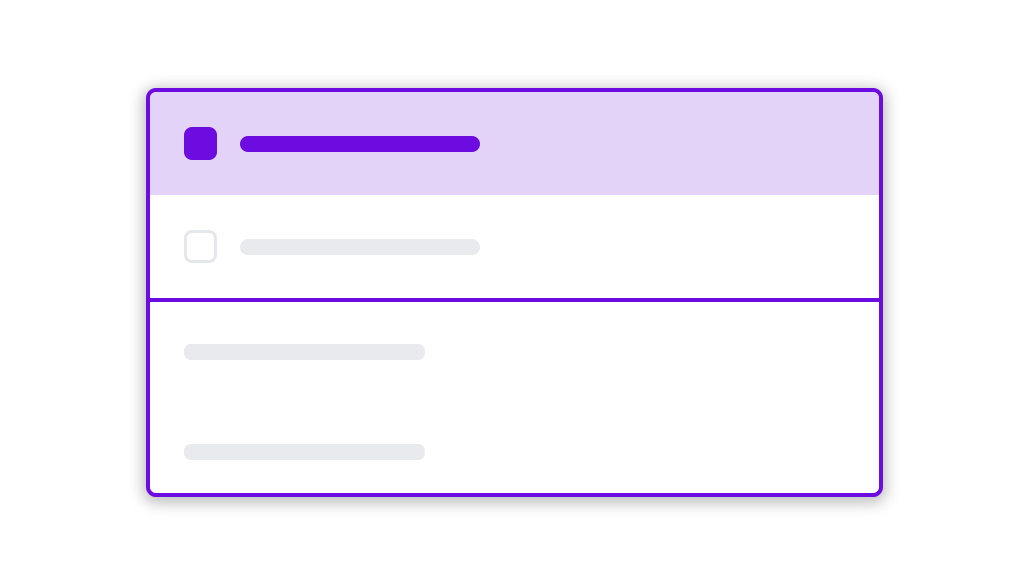 This screenshot has width=1024, height=576. Describe the element at coordinates (200, 143) in the screenshot. I see `checkbox-checked-icon` at that location.